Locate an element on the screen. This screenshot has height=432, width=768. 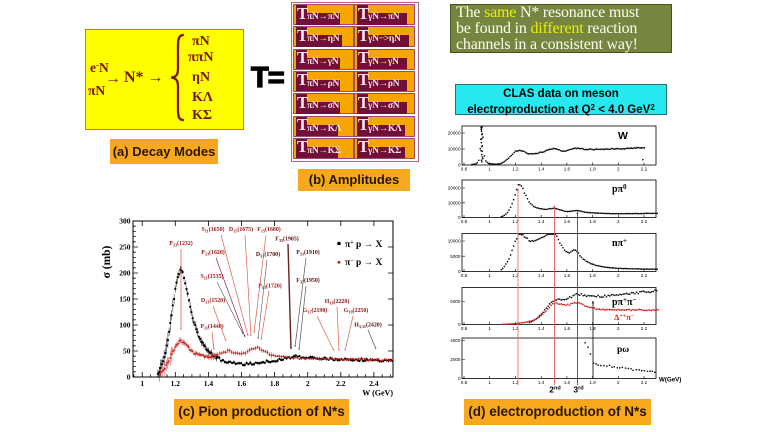
svg-text: G19(2250) is located at coordinates (356, 310).